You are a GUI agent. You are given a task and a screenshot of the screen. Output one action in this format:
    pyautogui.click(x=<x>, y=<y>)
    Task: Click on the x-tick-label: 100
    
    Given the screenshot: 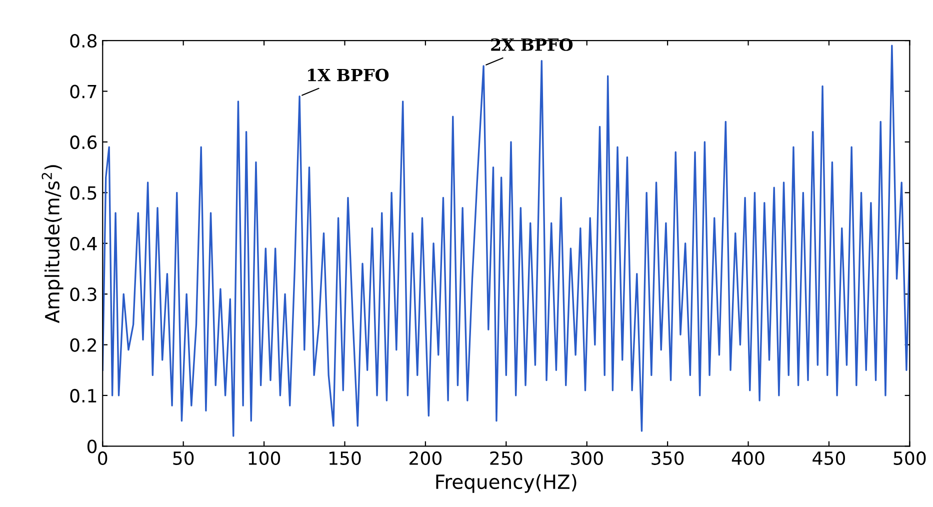 What is the action you would take?
    pyautogui.click(x=264, y=458)
    